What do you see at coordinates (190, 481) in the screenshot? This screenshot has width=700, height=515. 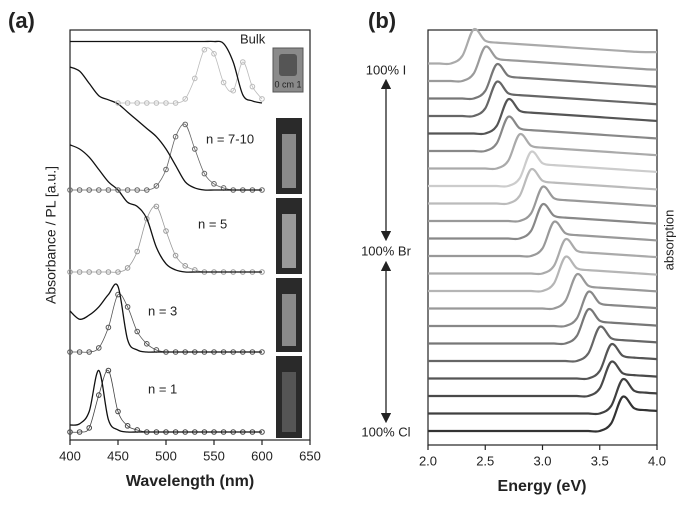 I see `x-axis-title: Wavelength (nm)` at bounding box center [190, 481].